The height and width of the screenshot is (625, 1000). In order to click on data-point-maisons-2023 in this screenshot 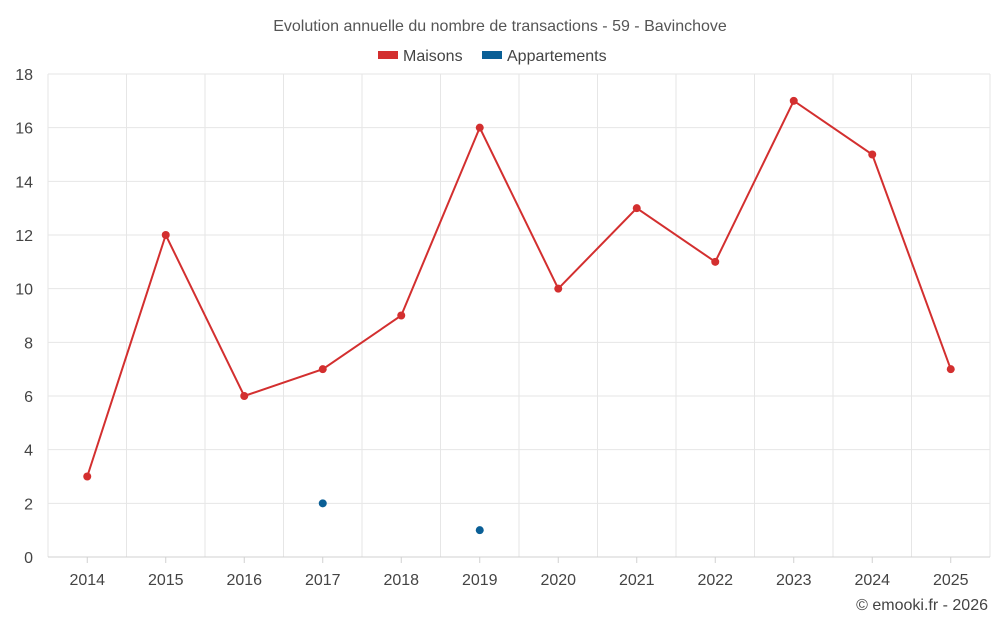, I will do `click(793, 100)`.